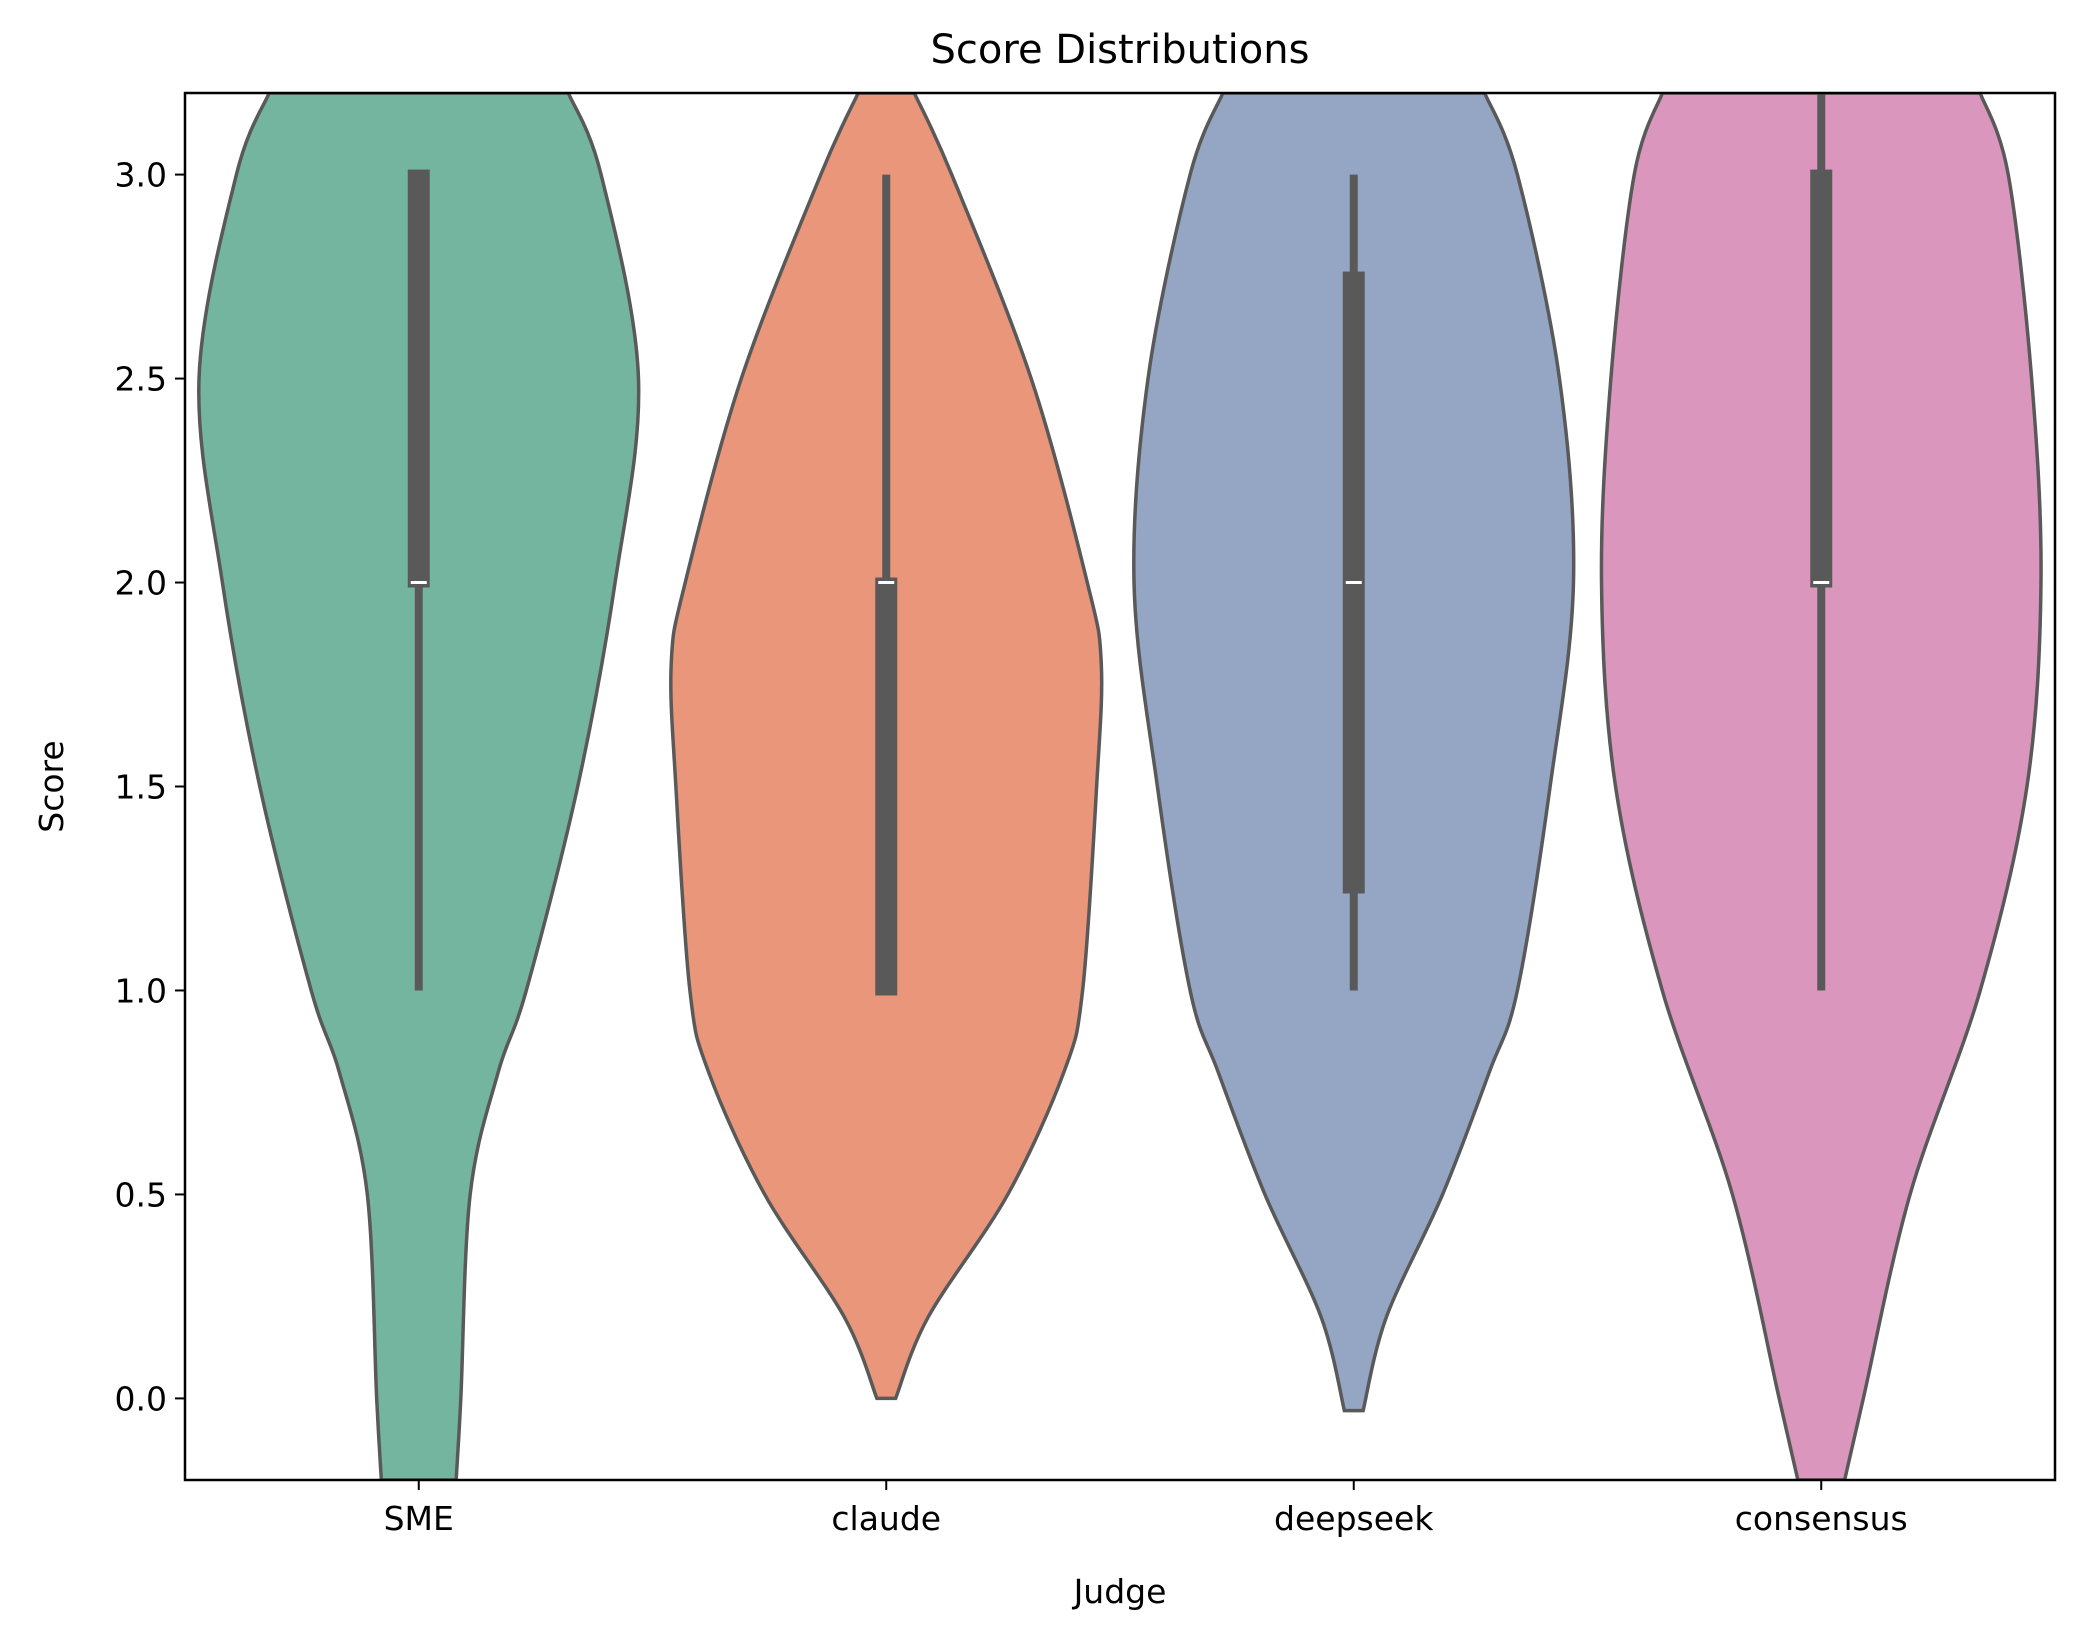  Describe the element at coordinates (886, 1518) in the screenshot. I see `x-tick-label: claude` at that location.